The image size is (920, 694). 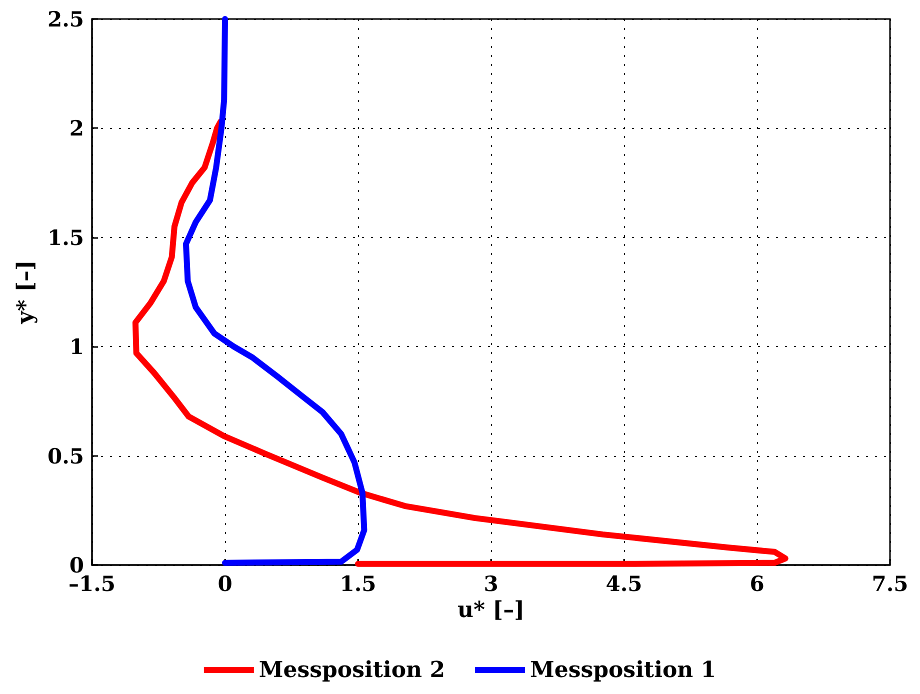 I want to click on x-tick-label: 7.5, so click(x=890, y=583).